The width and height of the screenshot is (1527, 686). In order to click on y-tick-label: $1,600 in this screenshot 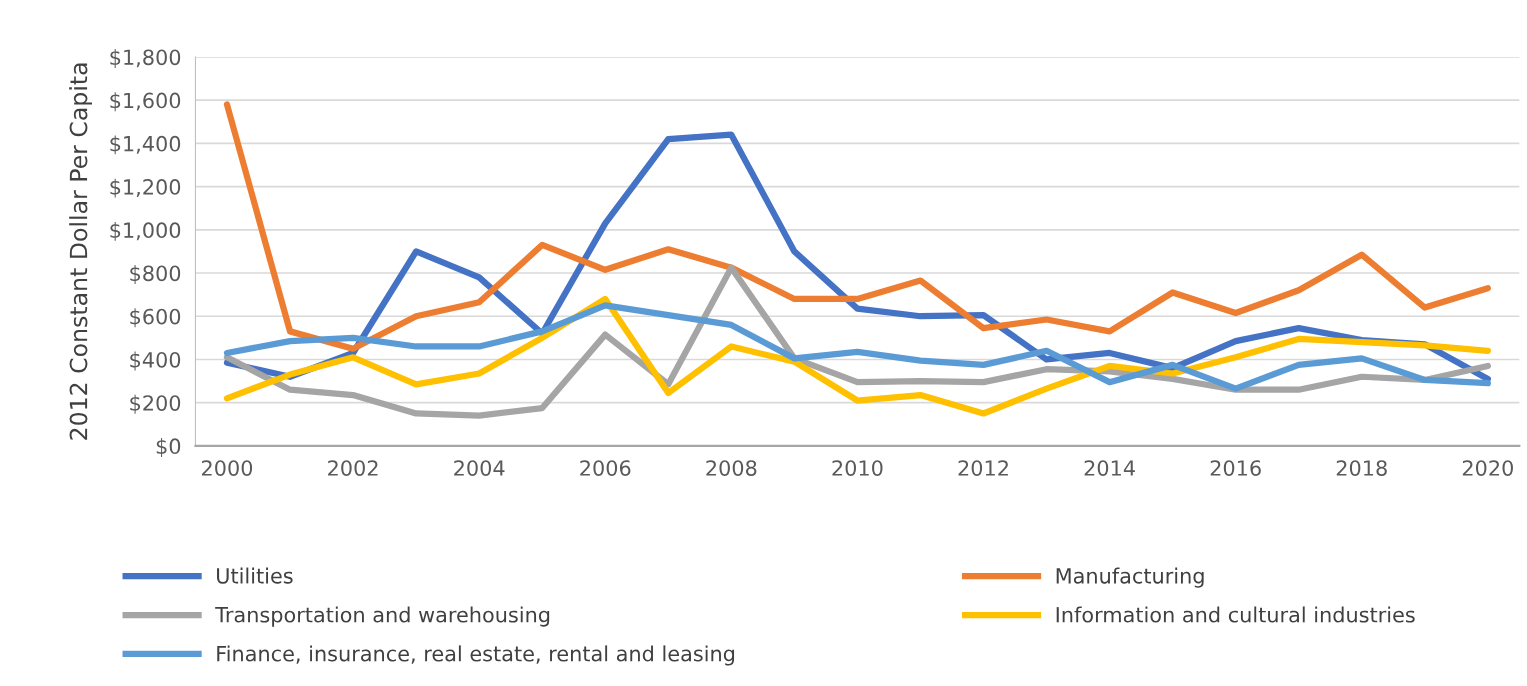, I will do `click(145, 102)`.